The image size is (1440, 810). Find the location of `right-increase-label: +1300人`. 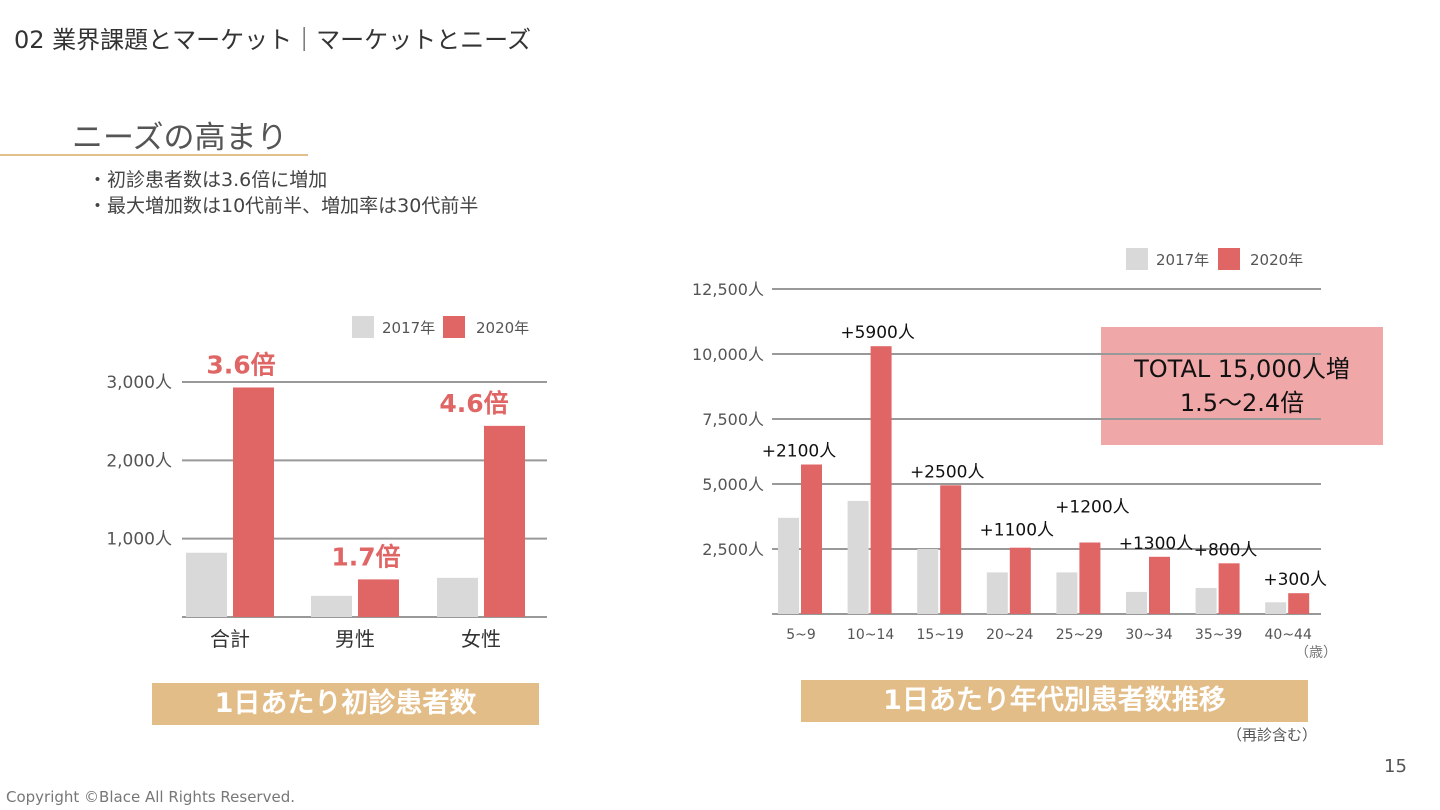

right-increase-label: +1300人 is located at coordinates (1156, 544).